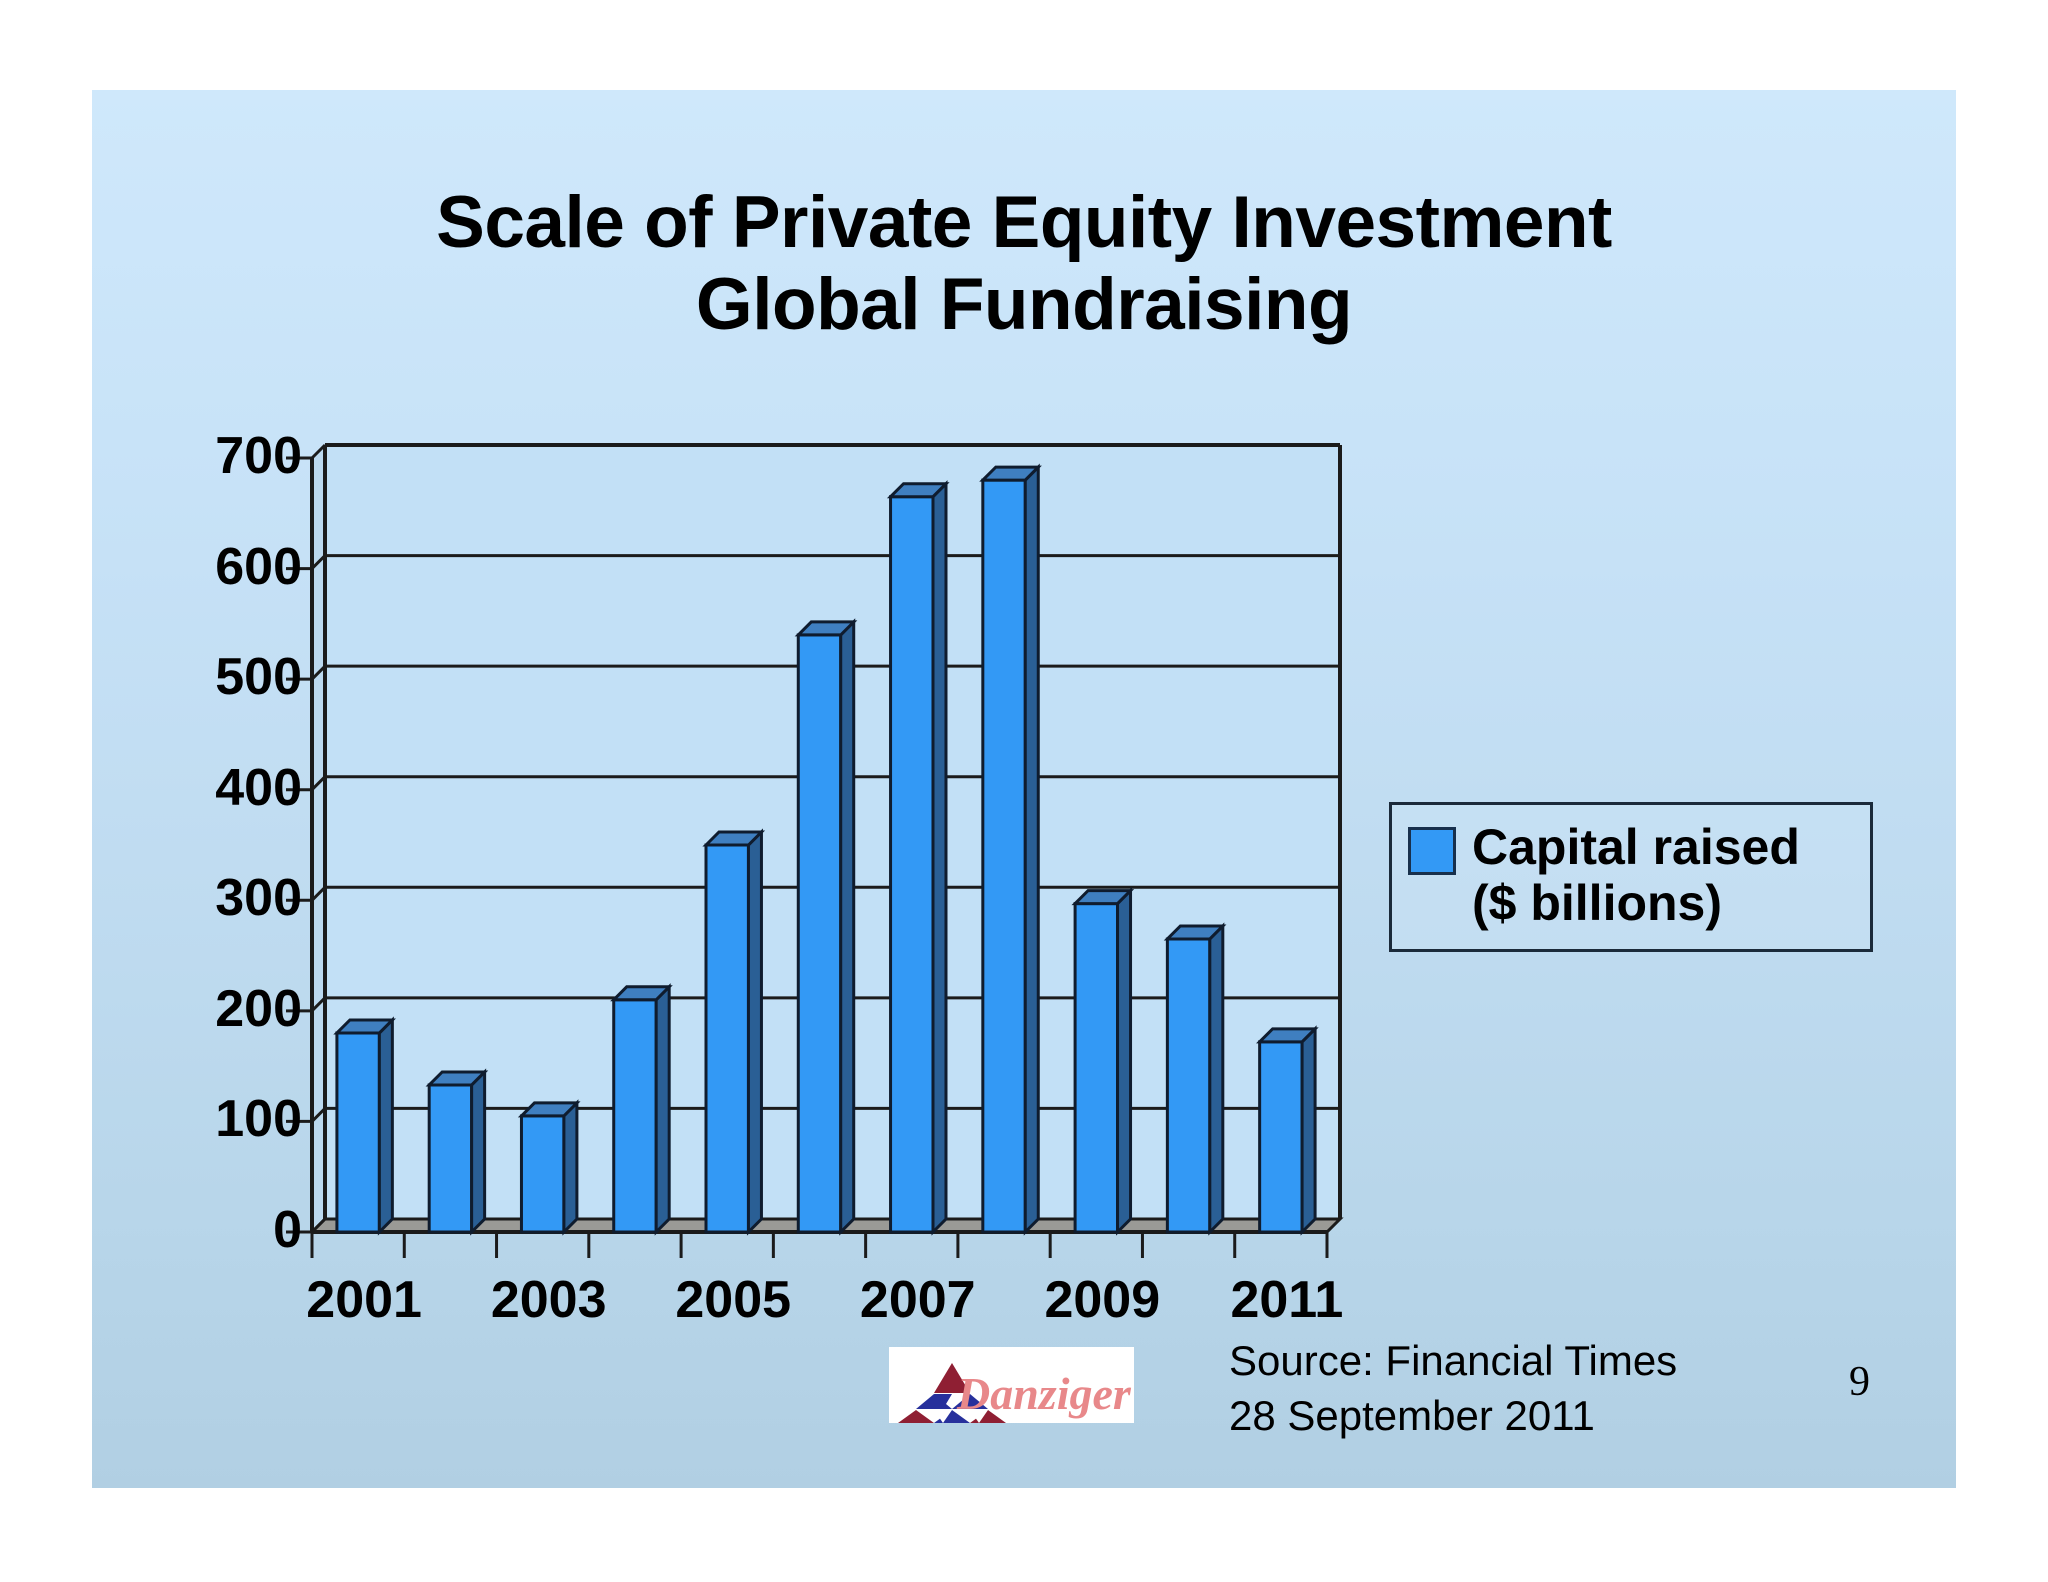 Image resolution: width=2048 pixels, height=1582 pixels. What do you see at coordinates (826, 628) in the screenshot?
I see `bar-top-2006` at bounding box center [826, 628].